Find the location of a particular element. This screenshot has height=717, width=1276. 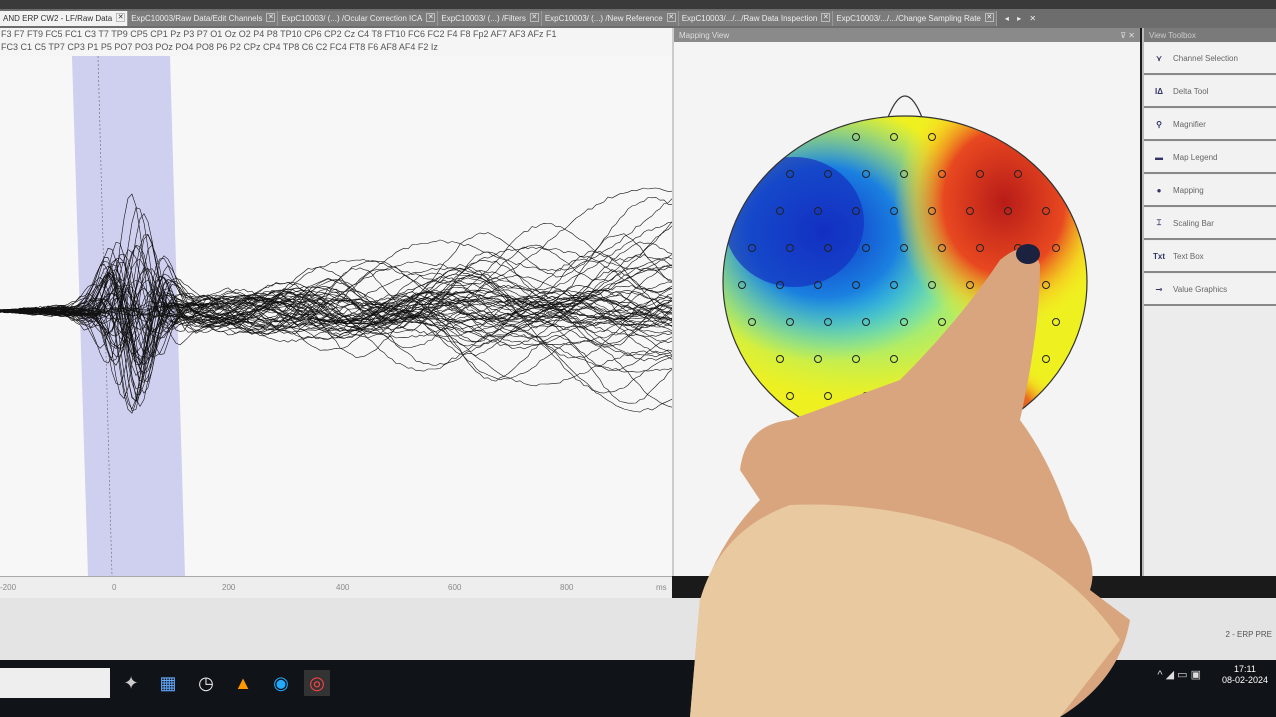

toolbox-item-label: Value Graphics is located at coordinates (1200, 289).